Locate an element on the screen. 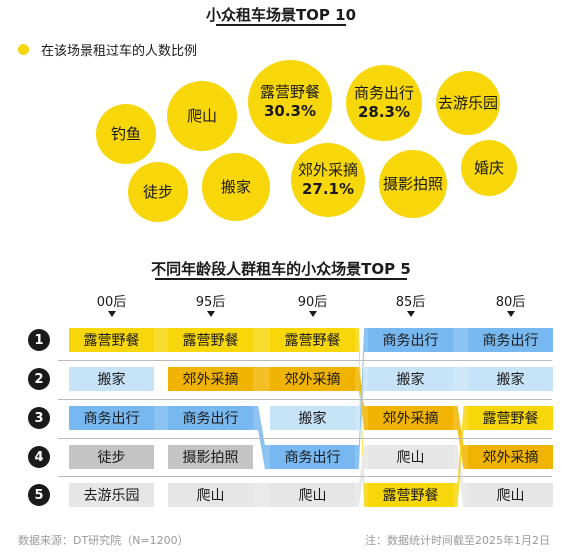 The height and width of the screenshot is (556, 562). bubble-label: 爬山 is located at coordinates (201, 115).